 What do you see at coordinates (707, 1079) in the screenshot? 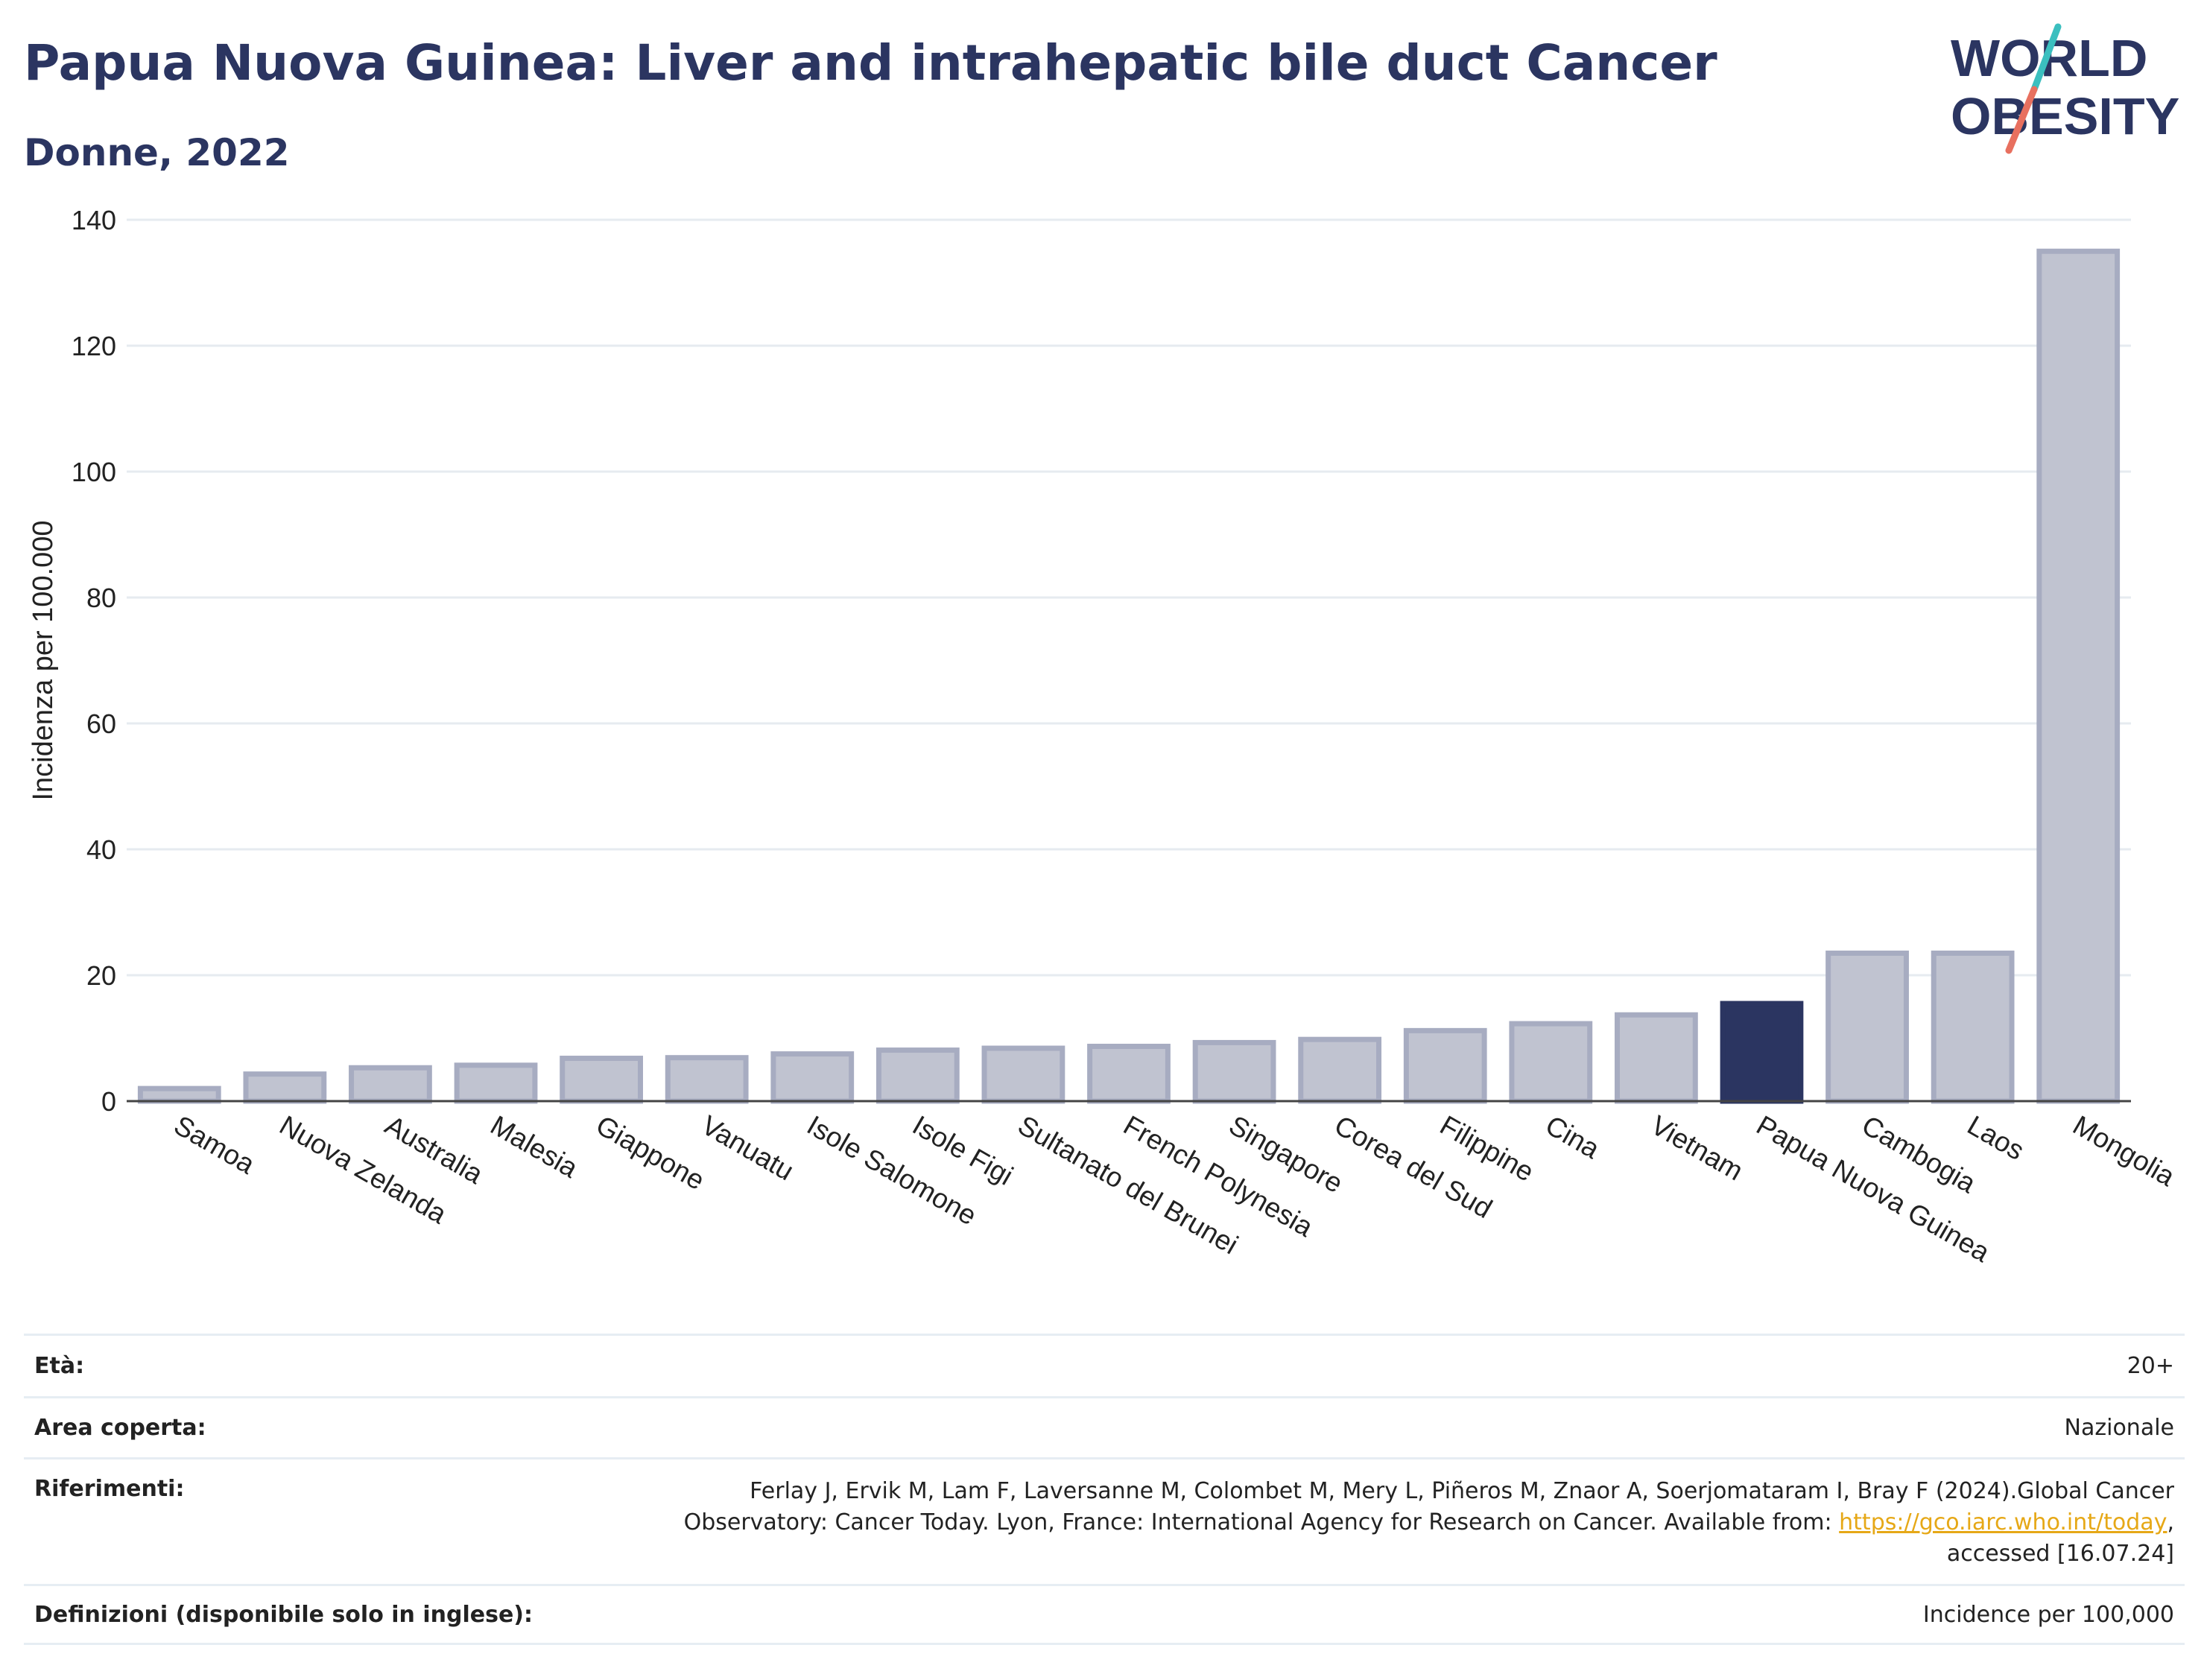
I see `bar-vanuatu` at bounding box center [707, 1079].